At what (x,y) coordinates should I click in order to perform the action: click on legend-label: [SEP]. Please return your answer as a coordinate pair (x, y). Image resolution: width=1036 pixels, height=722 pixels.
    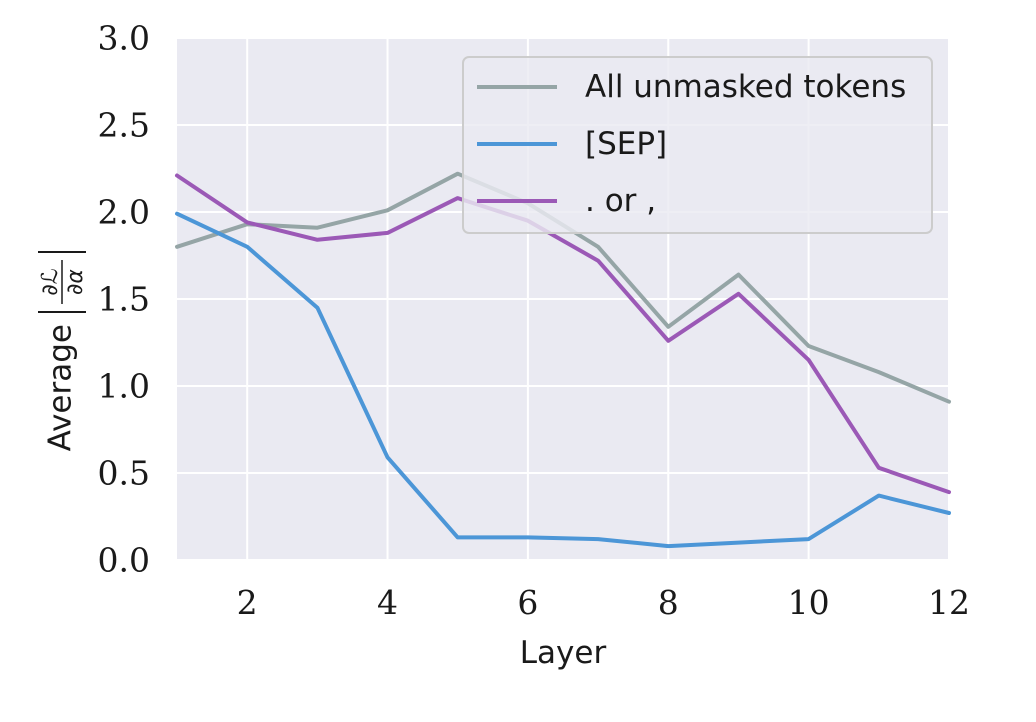
    Looking at the image, I should click on (626, 144).